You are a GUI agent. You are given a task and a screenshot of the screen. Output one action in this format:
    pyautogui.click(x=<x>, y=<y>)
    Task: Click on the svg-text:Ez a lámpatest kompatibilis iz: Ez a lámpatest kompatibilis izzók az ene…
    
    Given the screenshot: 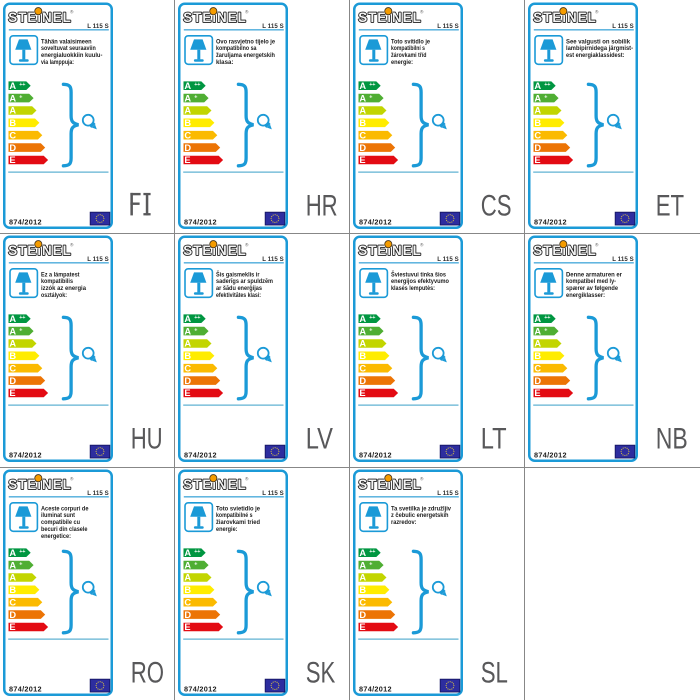 What is the action you would take?
    pyautogui.click(x=64, y=286)
    